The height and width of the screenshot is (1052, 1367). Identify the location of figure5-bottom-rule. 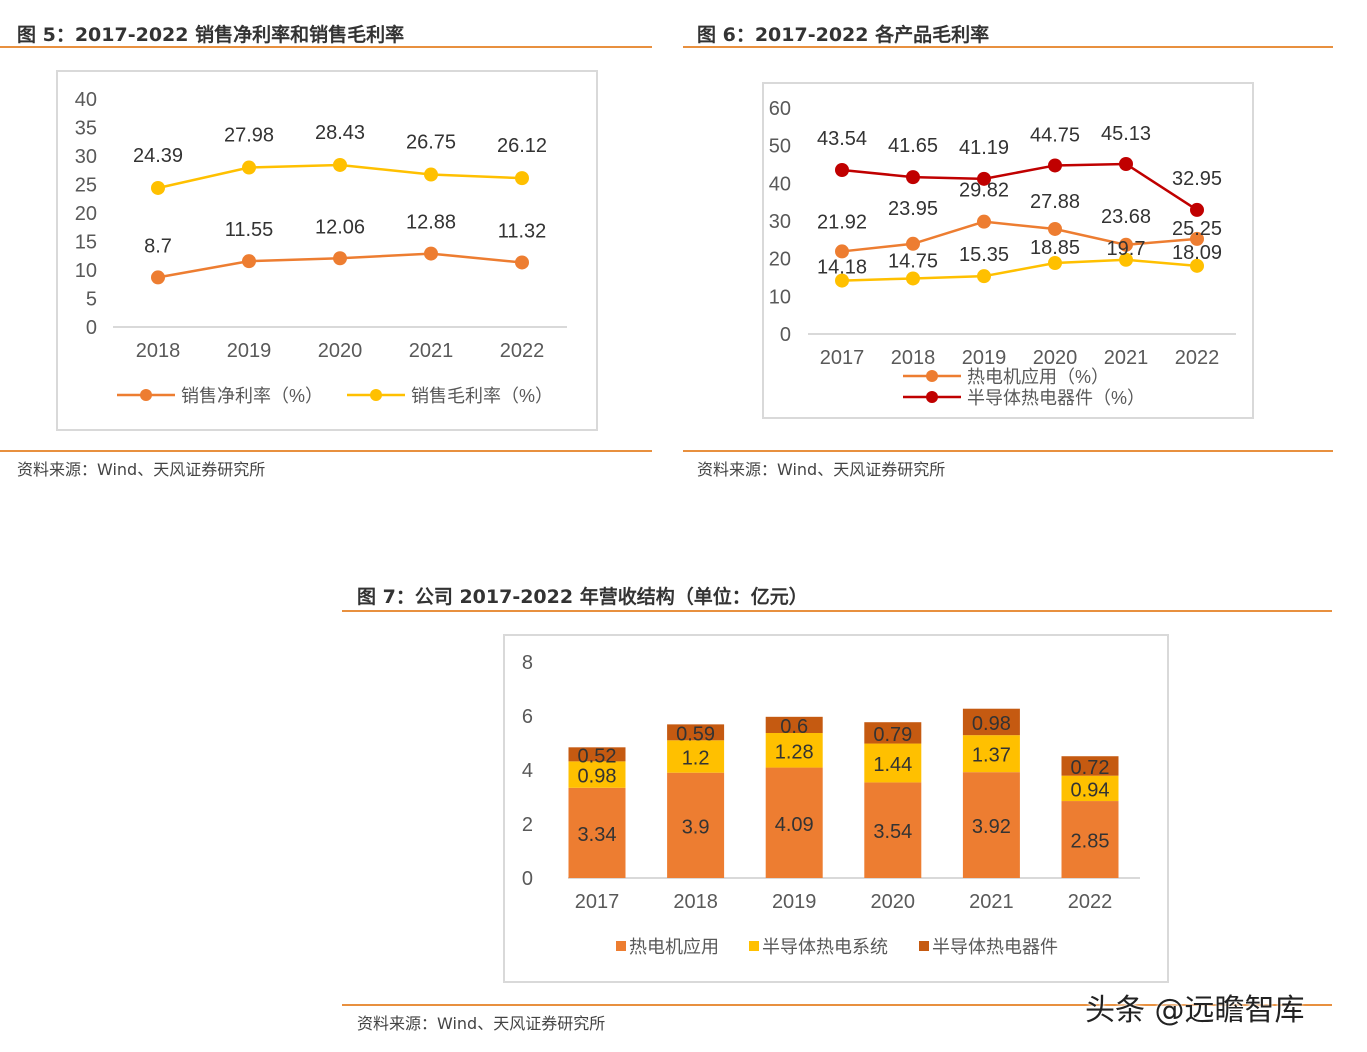
(326, 451).